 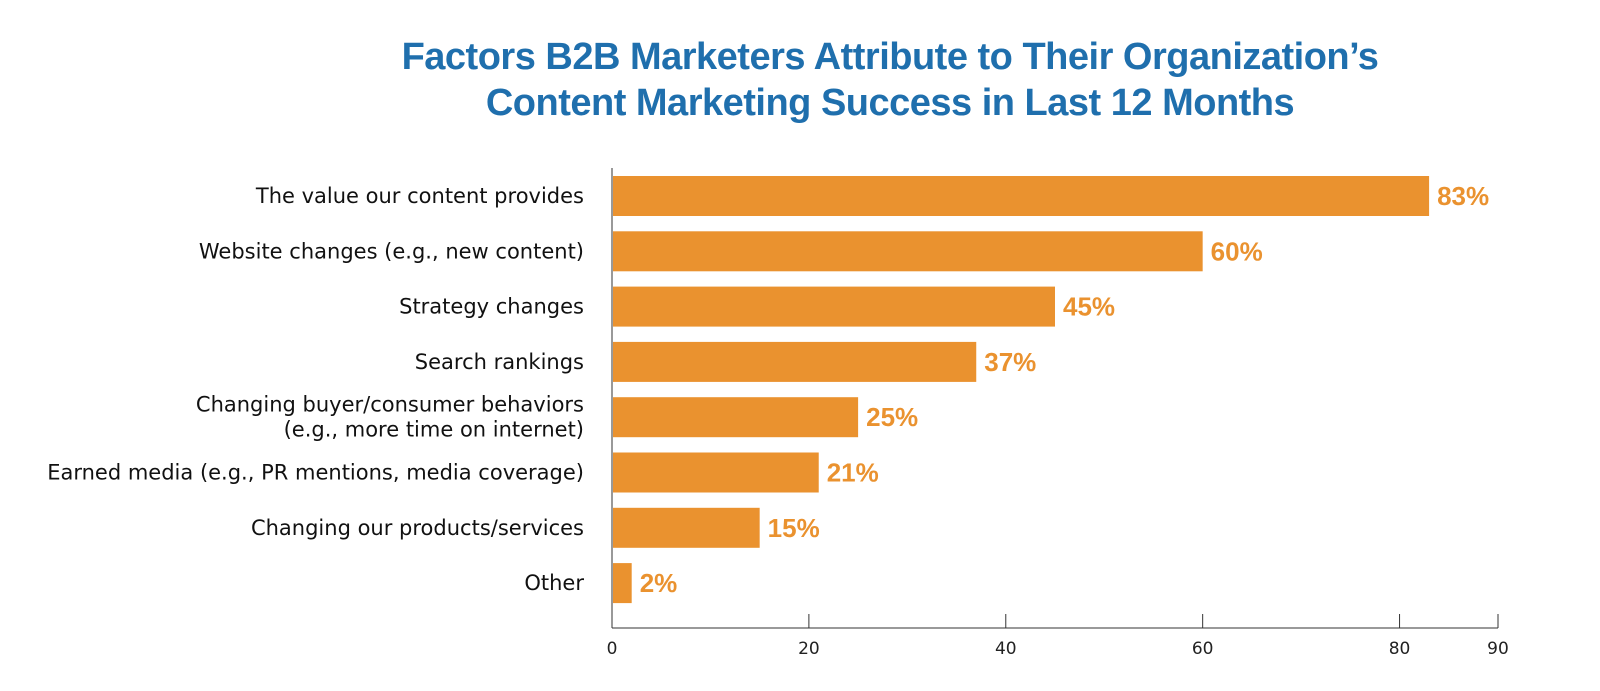 What do you see at coordinates (1400, 649) in the screenshot?
I see `x-tick-label-4: 80` at bounding box center [1400, 649].